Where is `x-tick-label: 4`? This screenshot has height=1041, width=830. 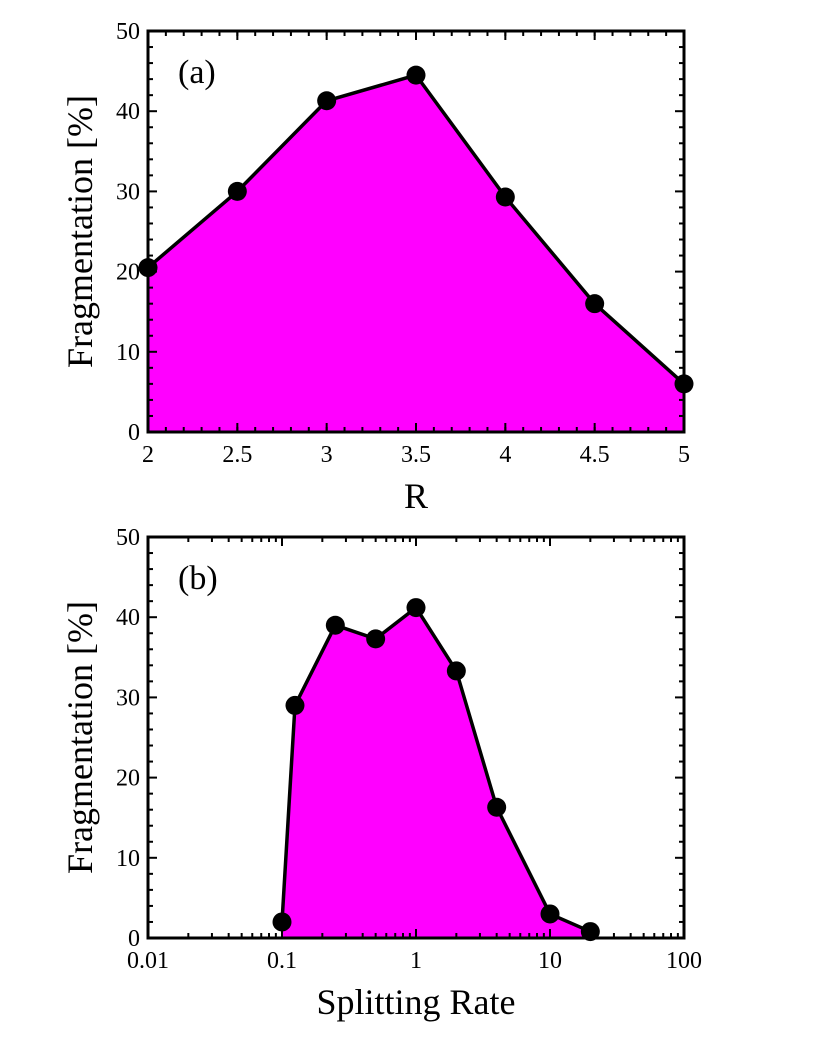
x-tick-label: 4 is located at coordinates (505, 455).